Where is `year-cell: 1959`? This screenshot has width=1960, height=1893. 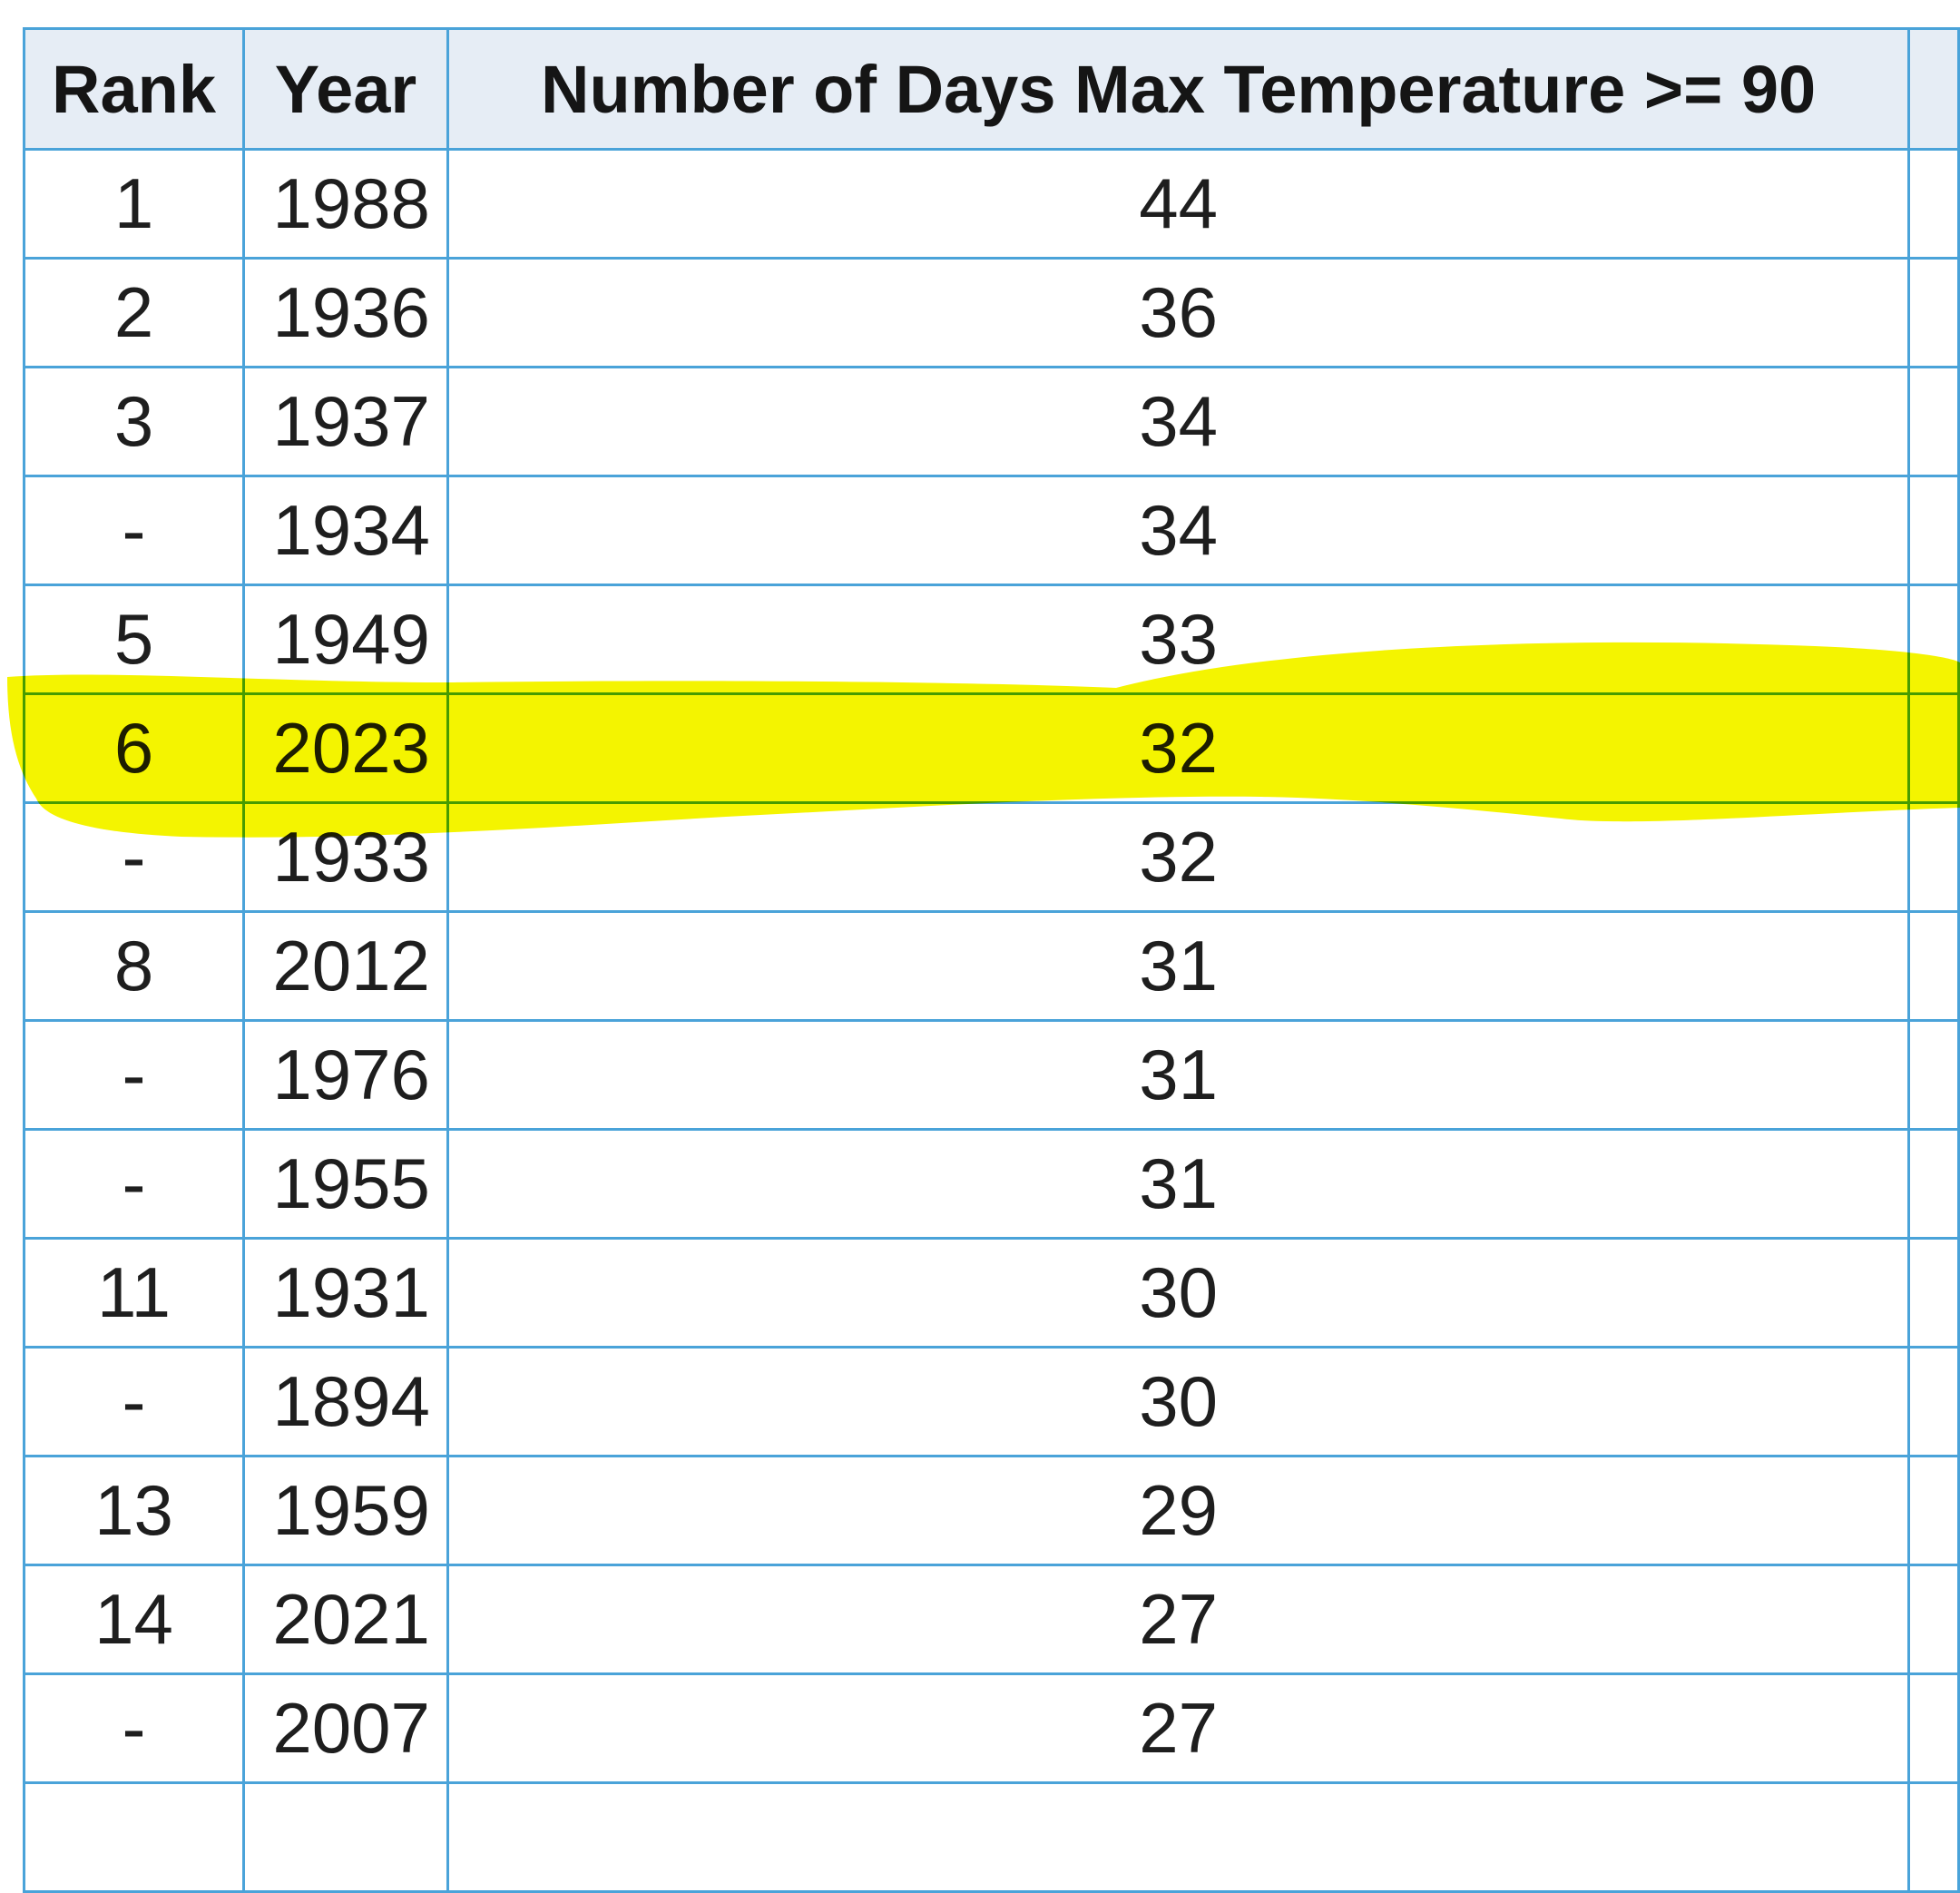
year-cell: 1959 is located at coordinates (345, 1511).